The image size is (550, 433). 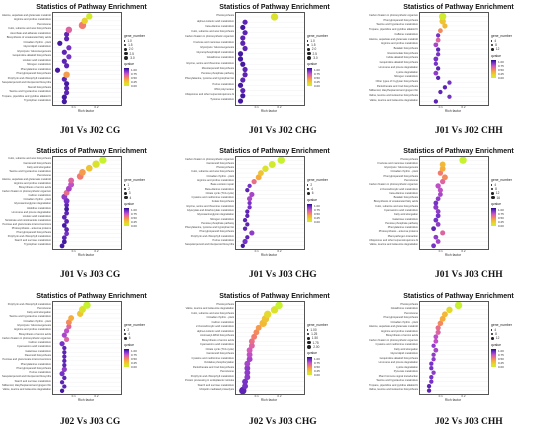 I want to click on pathway-label: Limonene and pinene degradation, so click(x=31, y=212).